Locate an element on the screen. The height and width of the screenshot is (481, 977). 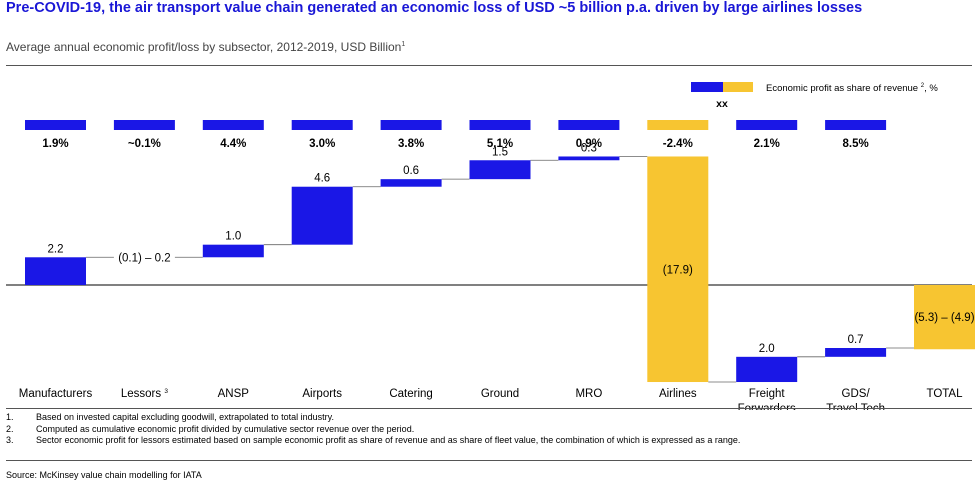
category-label: Ground is located at coordinates (500, 394).